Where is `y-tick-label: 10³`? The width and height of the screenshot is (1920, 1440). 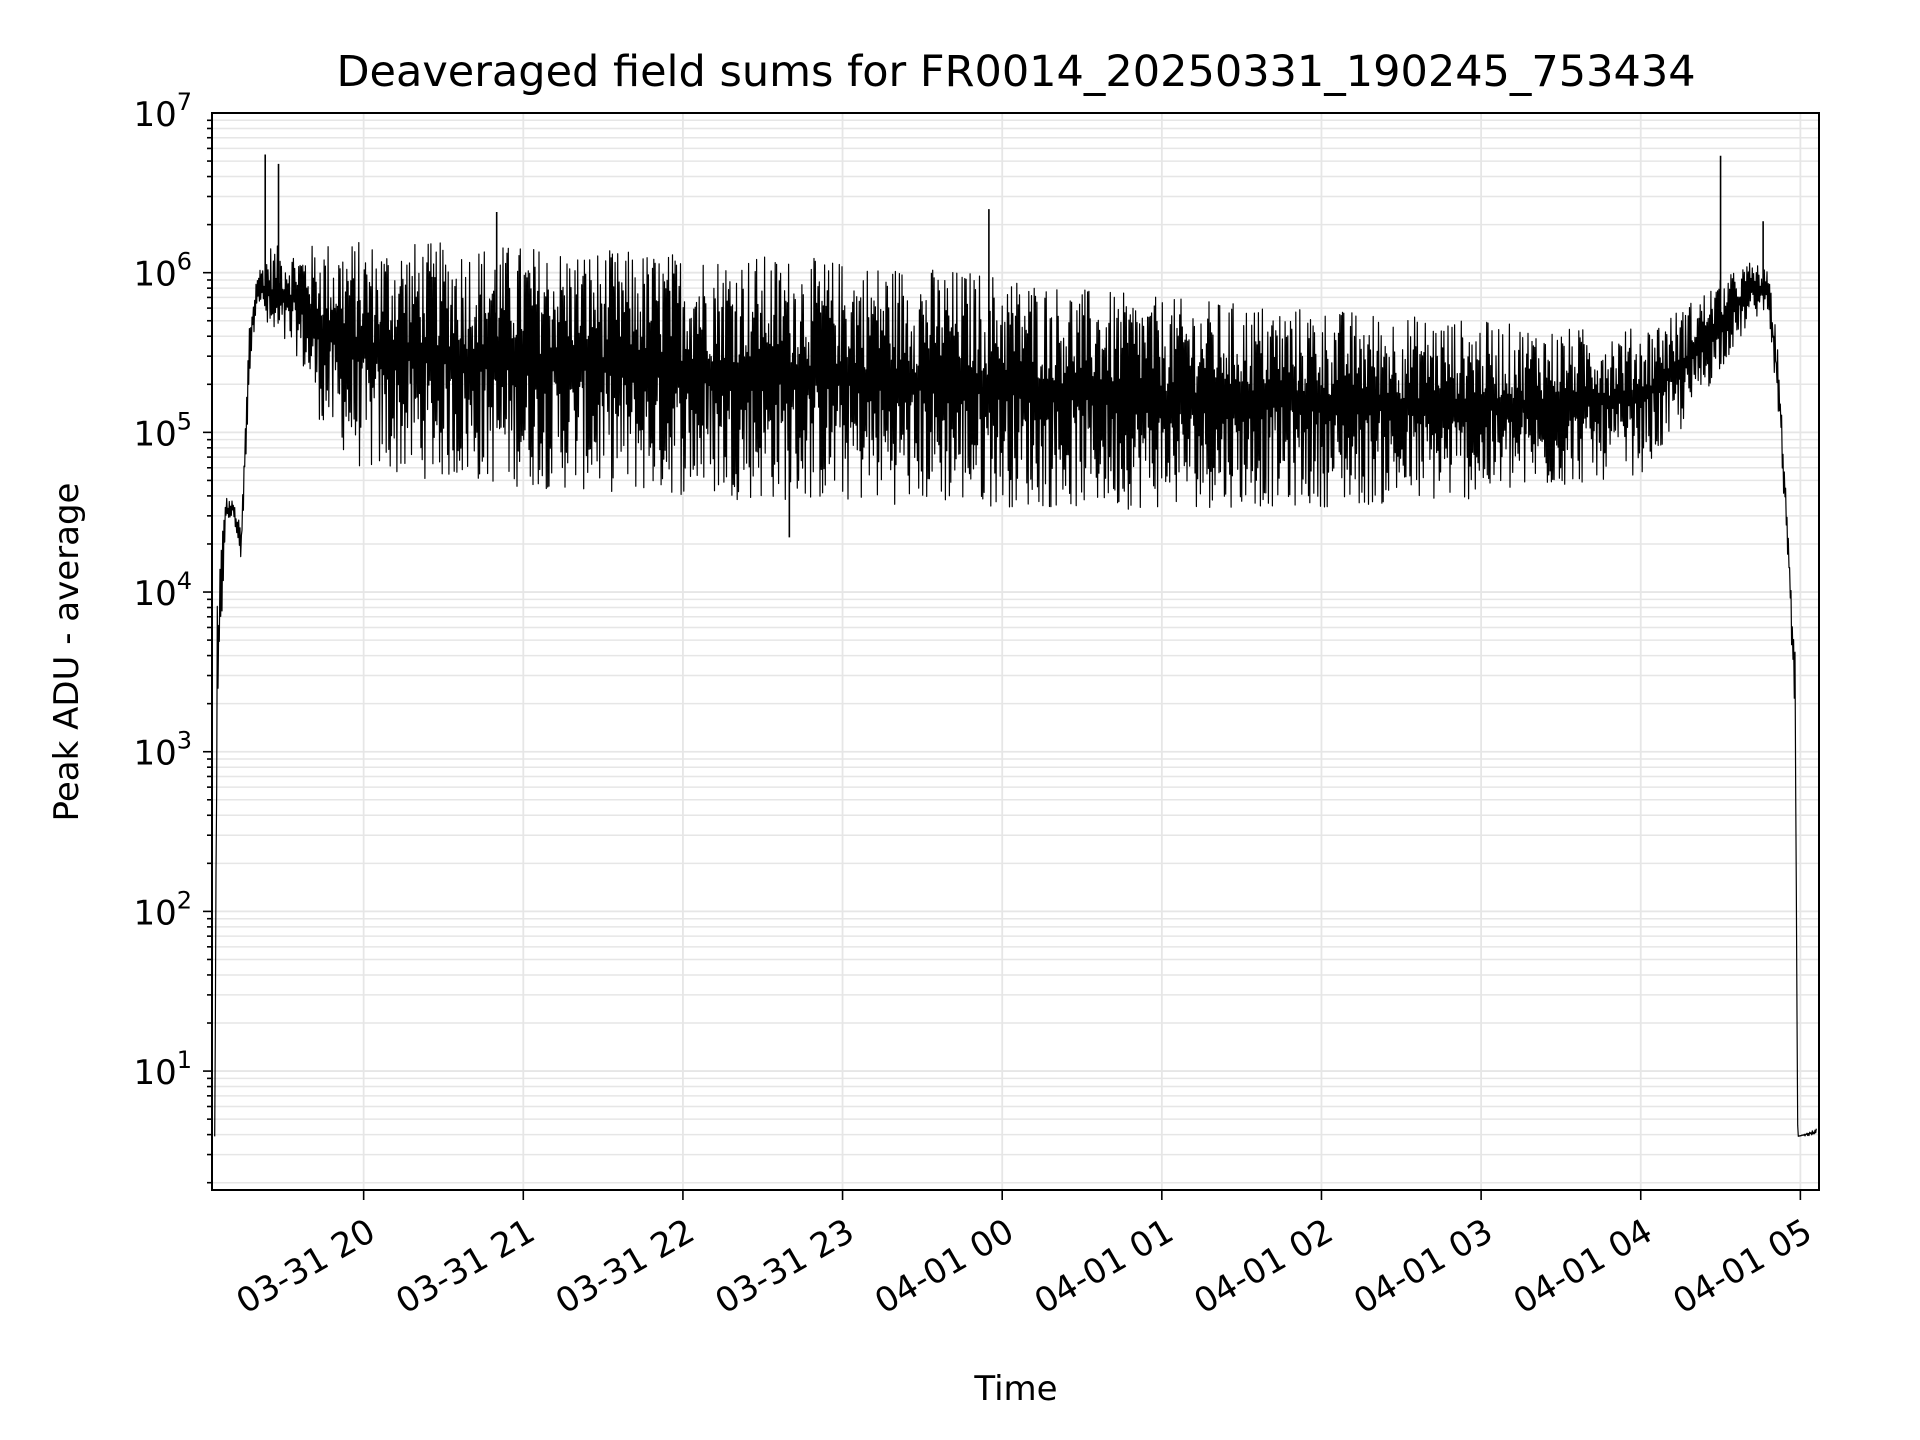 y-tick-label: 10³ is located at coordinates (162, 750).